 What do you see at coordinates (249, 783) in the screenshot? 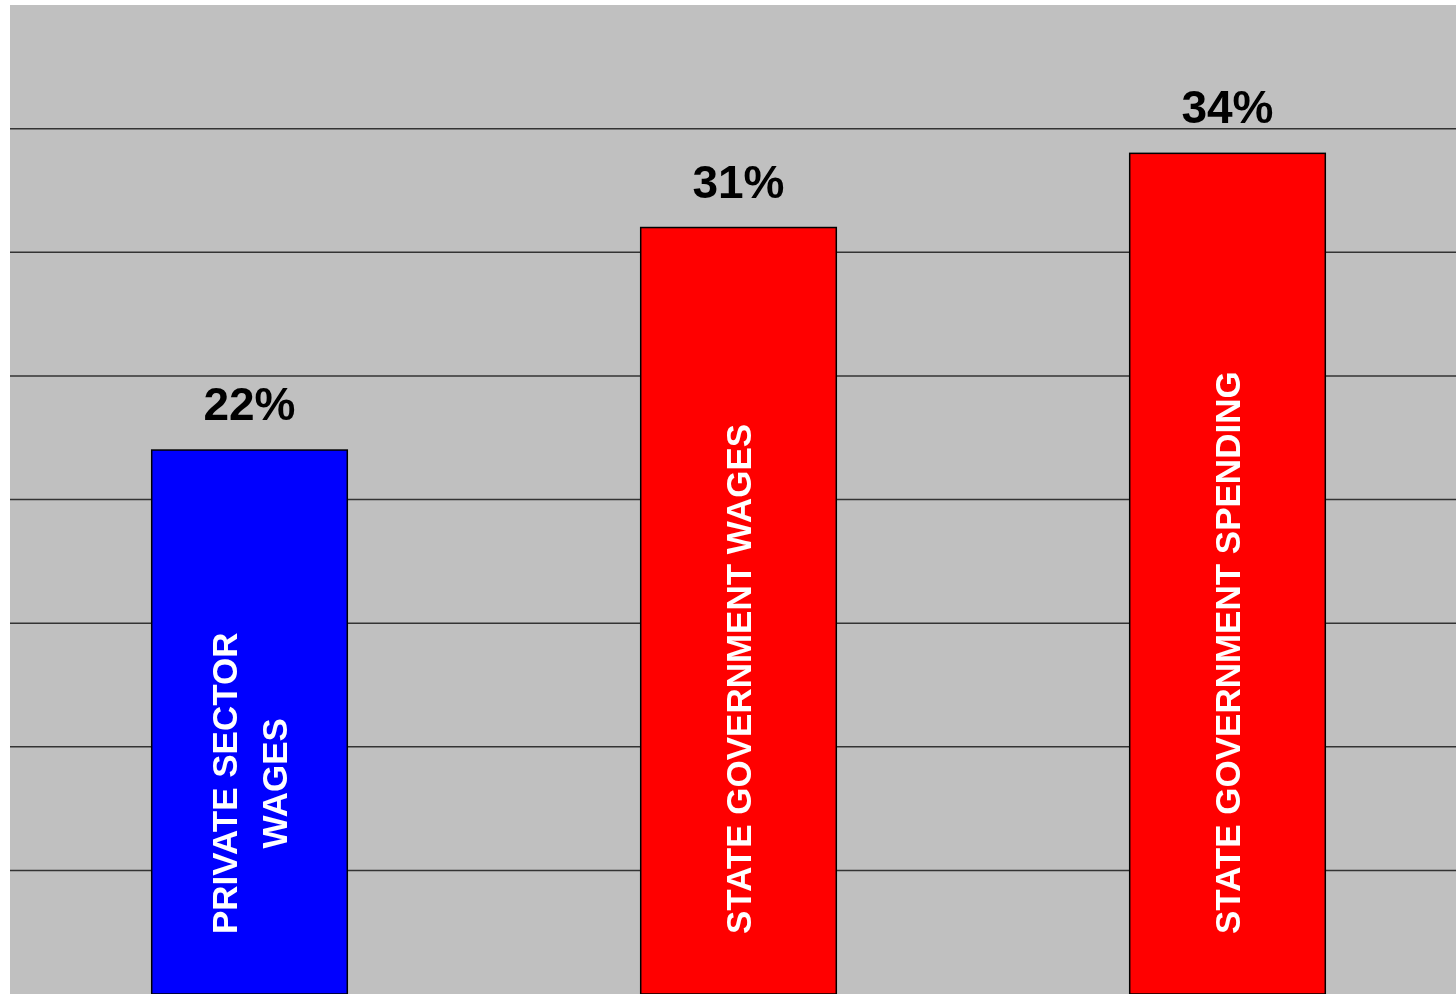
I see `x-tick-label: PRIVATE SECTOR WAGES` at bounding box center [249, 783].